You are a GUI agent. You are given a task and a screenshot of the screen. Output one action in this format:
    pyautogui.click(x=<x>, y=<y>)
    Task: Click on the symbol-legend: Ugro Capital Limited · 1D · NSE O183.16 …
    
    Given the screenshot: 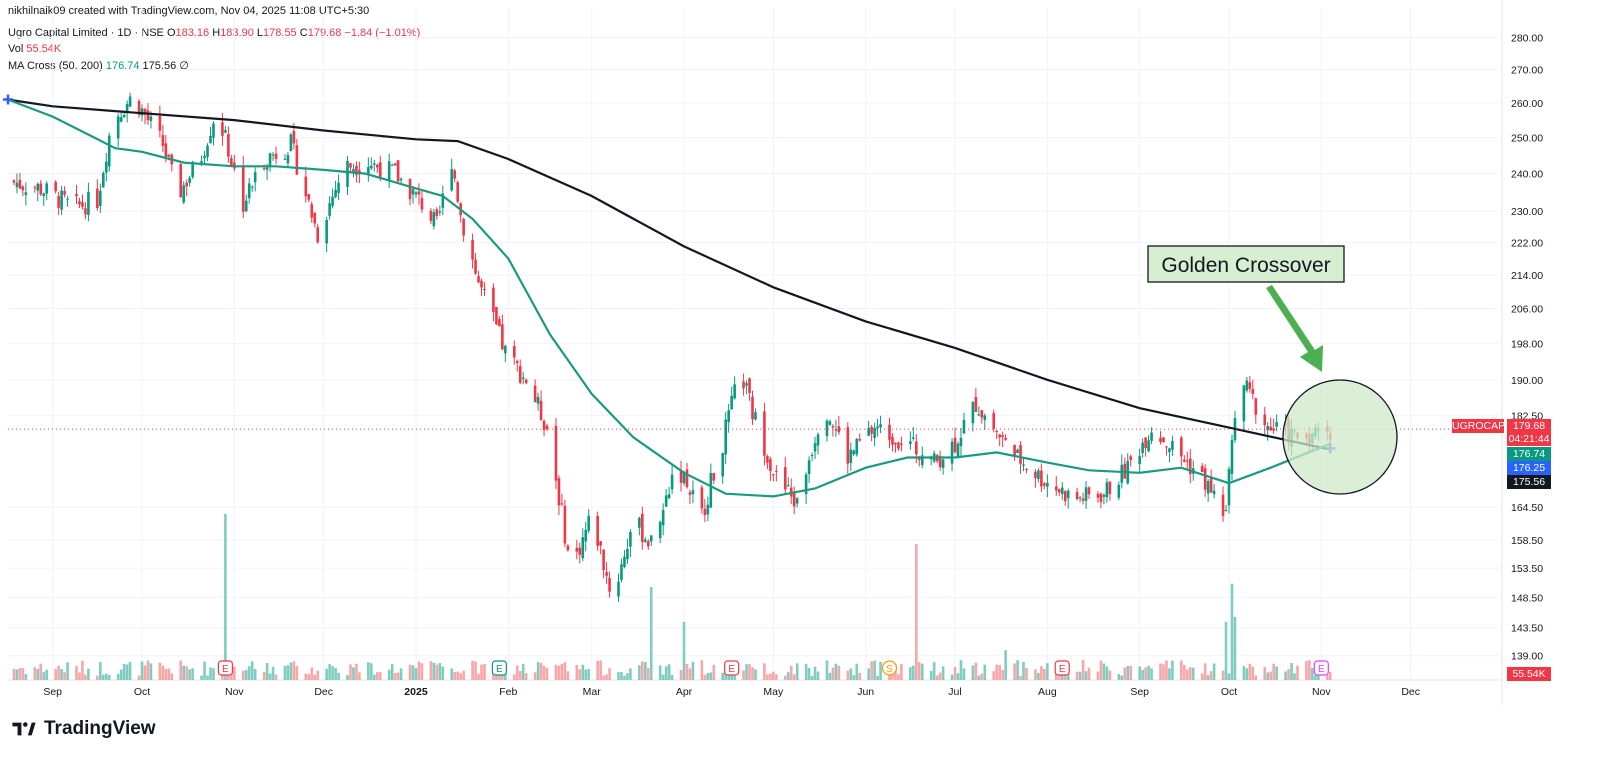 What is the action you would take?
    pyautogui.click(x=214, y=33)
    